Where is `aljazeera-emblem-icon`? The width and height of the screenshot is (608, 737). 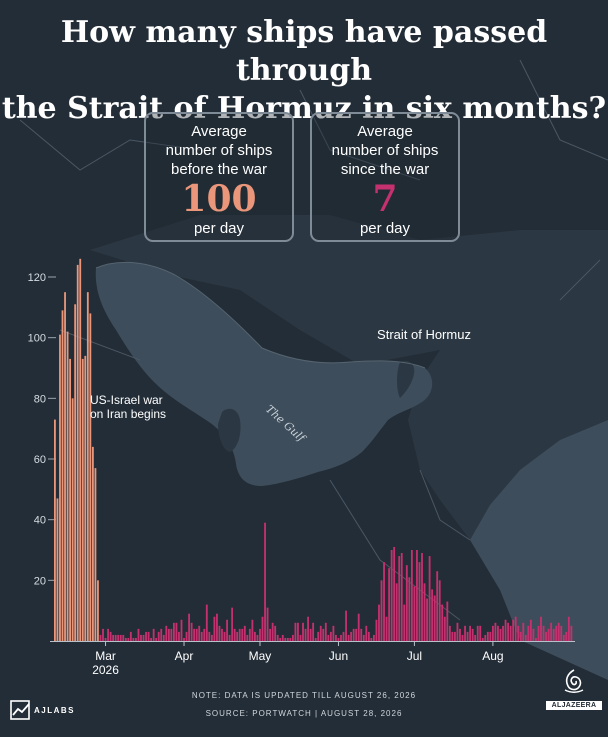
aljazeera-emblem-icon is located at coordinates (574, 681).